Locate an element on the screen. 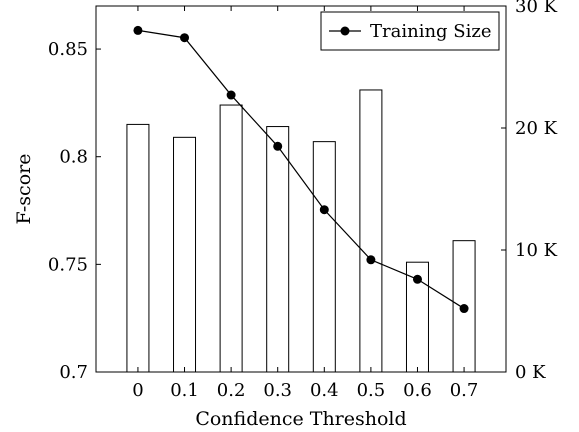 This screenshot has height=432, width=579. bar-0.5 is located at coordinates (371, 231).